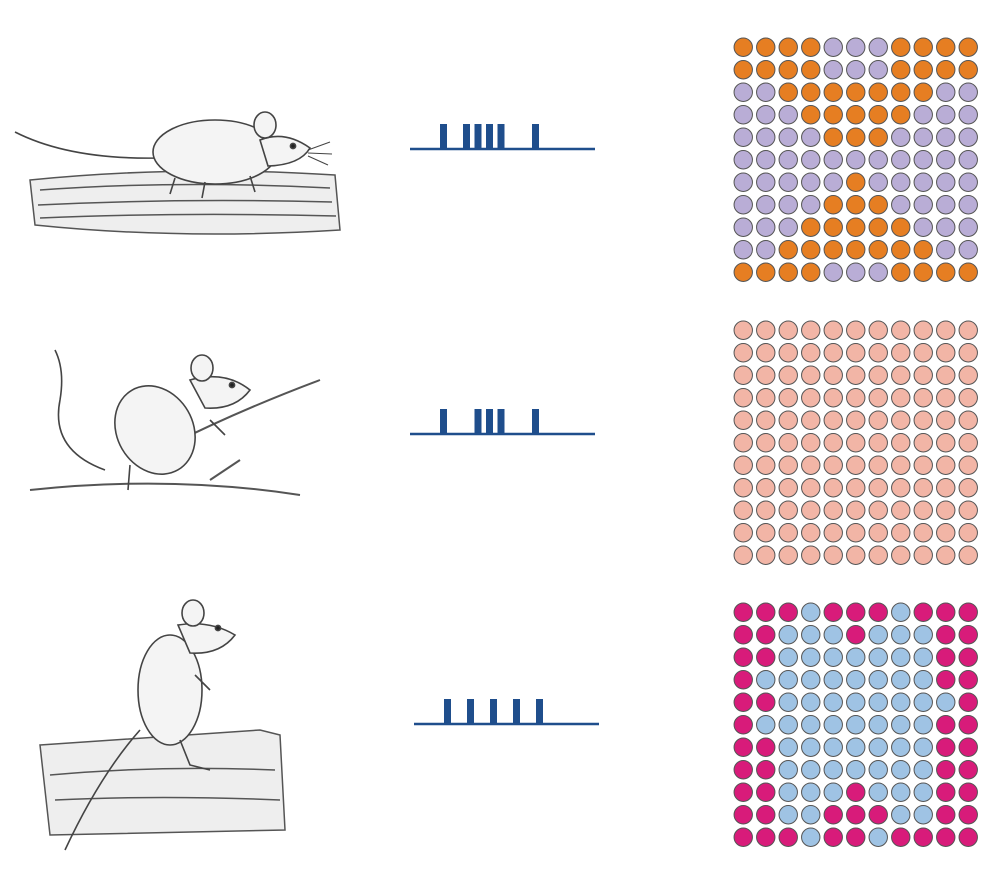 The width and height of the screenshot is (1004, 876). Describe the element at coordinates (162, 782) in the screenshot. I see `stump-icon` at that location.